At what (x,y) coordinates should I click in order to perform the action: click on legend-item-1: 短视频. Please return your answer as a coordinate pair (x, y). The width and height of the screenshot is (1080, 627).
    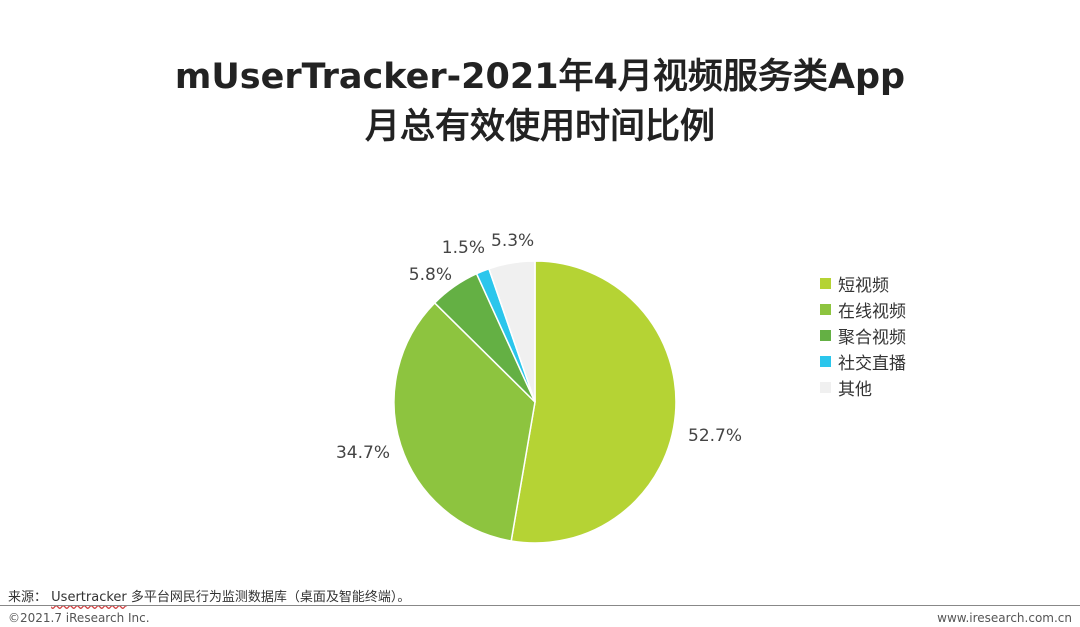
    Looking at the image, I should click on (863, 283).